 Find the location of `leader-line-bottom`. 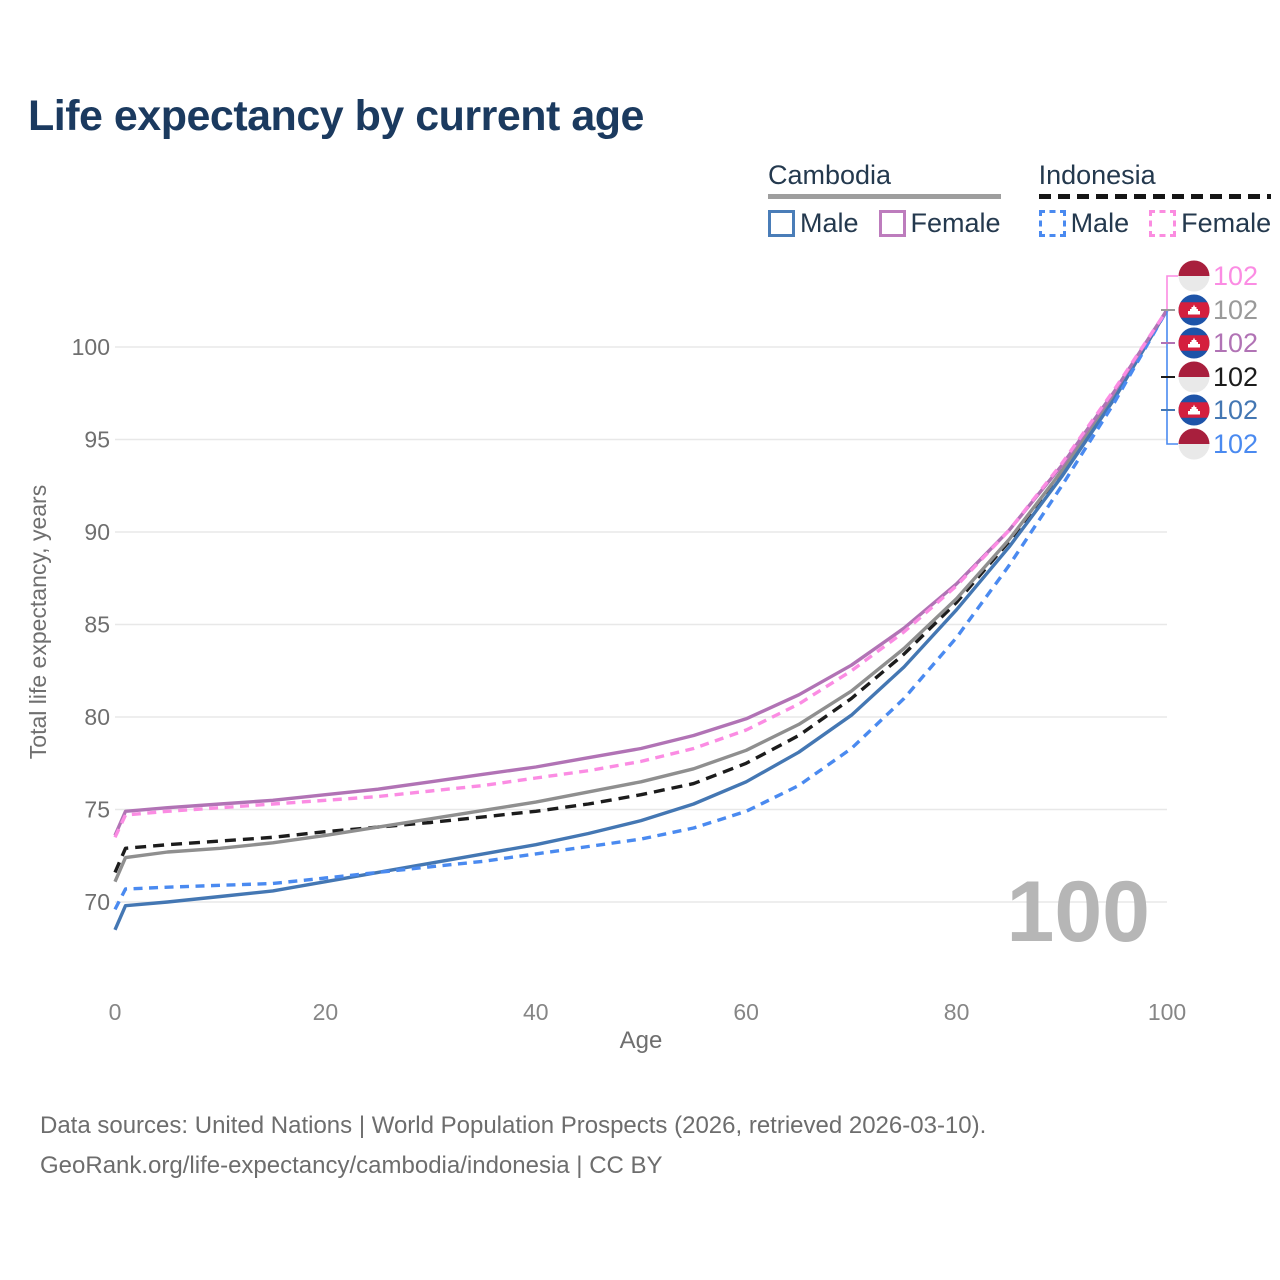

leader-line-bottom is located at coordinates (1172, 377).